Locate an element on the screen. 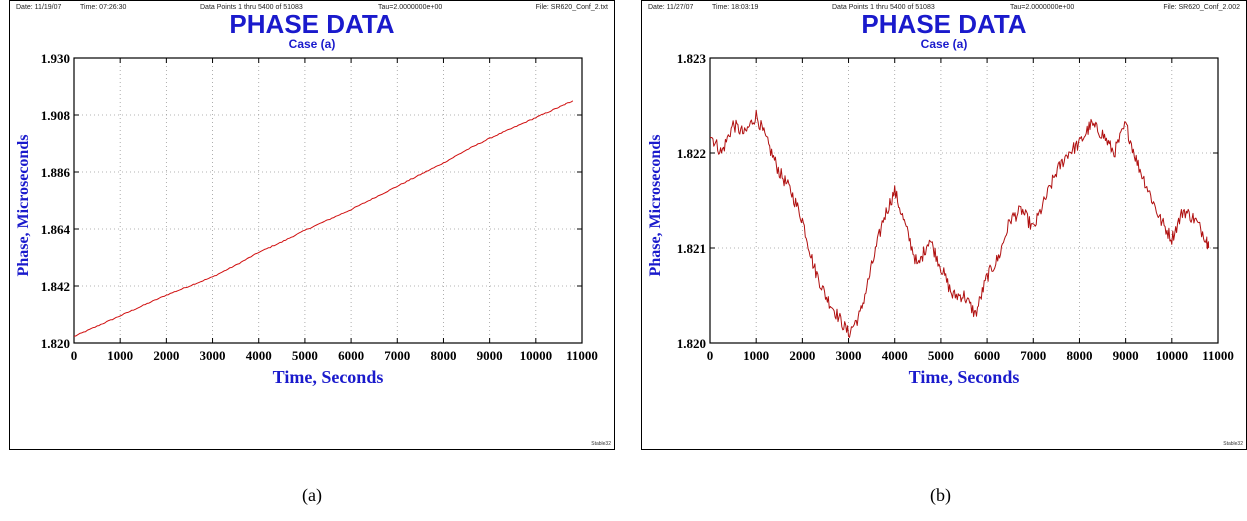 The width and height of the screenshot is (1247, 521). header-file: File: SR620_Conf_2.002 is located at coordinates (1201, 7).